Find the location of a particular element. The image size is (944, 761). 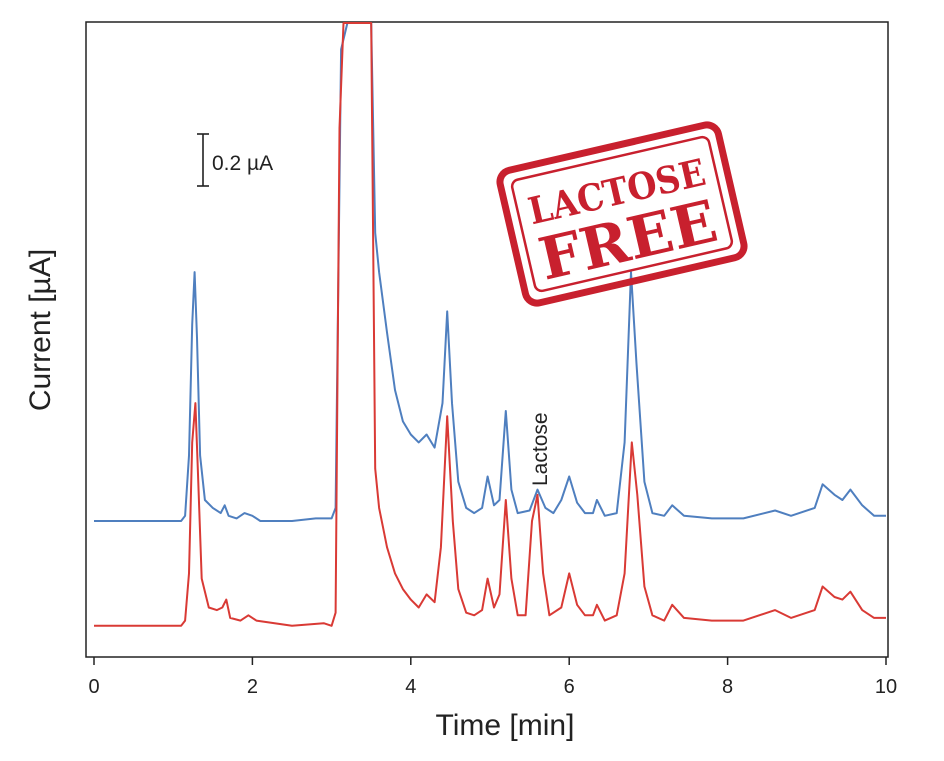

lactose-peak-label: Lactose is located at coordinates (540, 449).